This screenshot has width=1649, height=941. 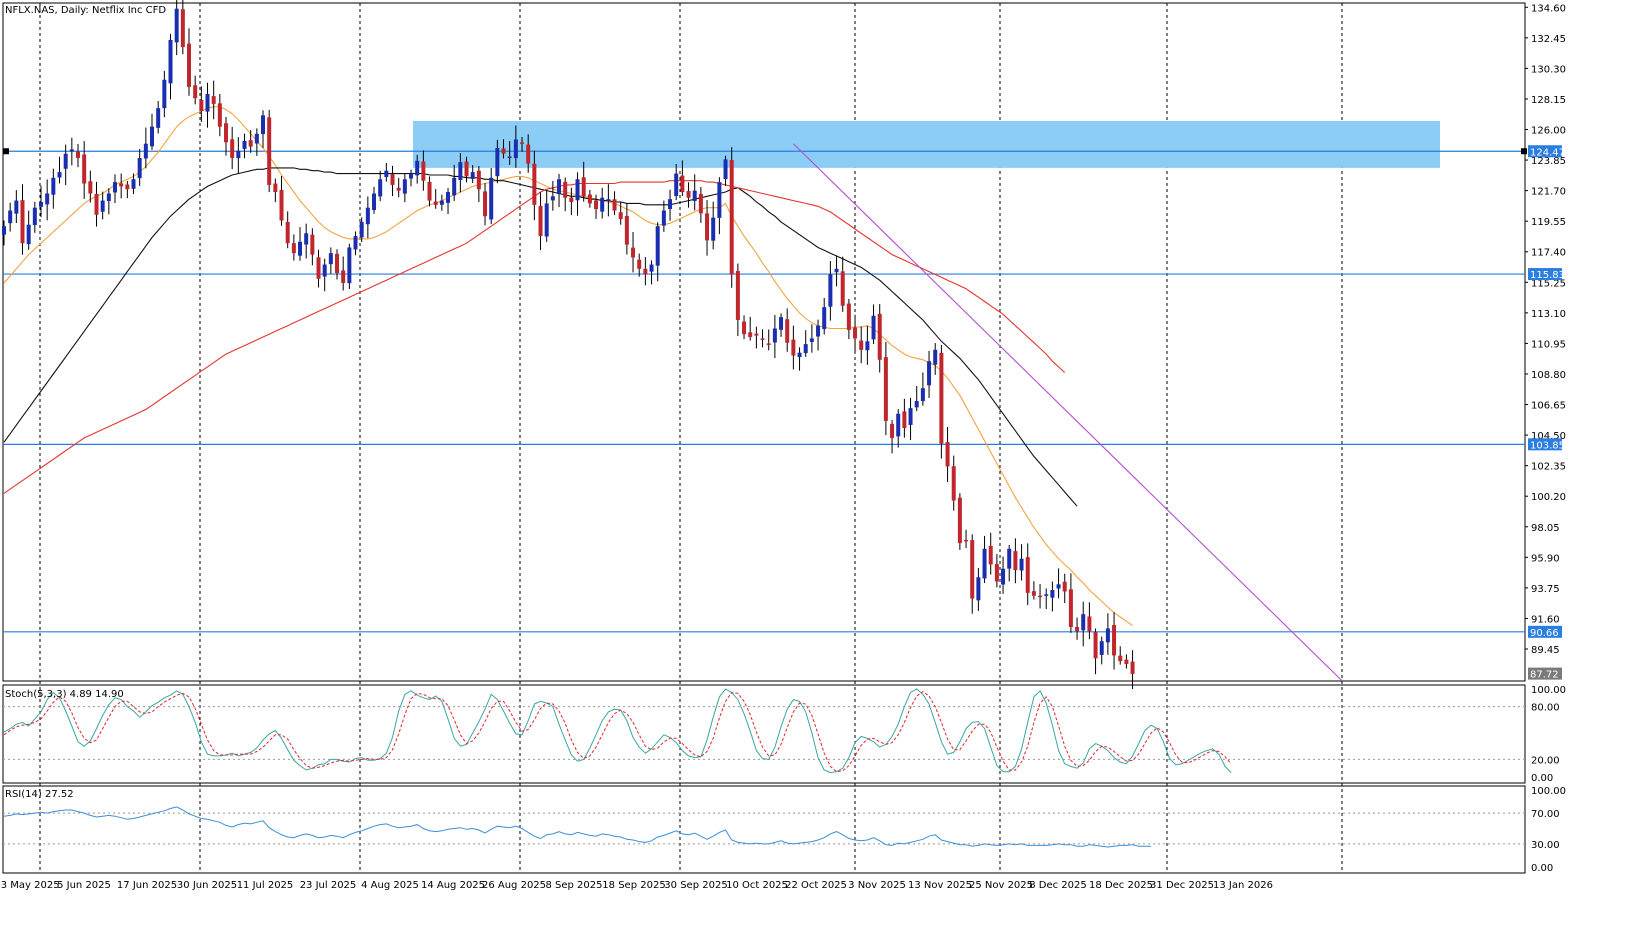 What do you see at coordinates (1545, 760) in the screenshot?
I see `indicator-tick-label: 20.00` at bounding box center [1545, 760].